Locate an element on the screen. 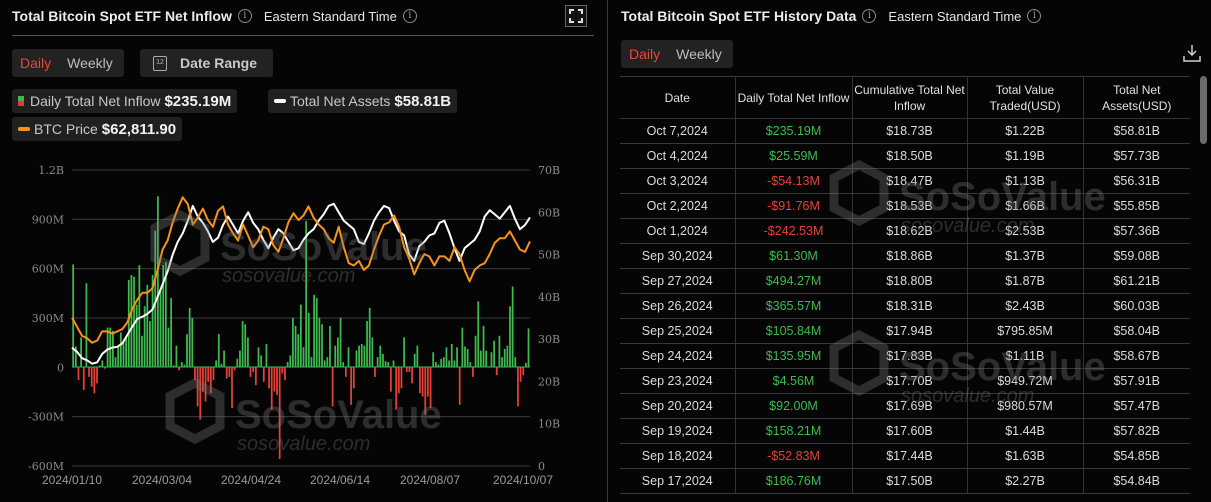 This screenshot has height=502, width=1211. column-header: Date is located at coordinates (678, 97).